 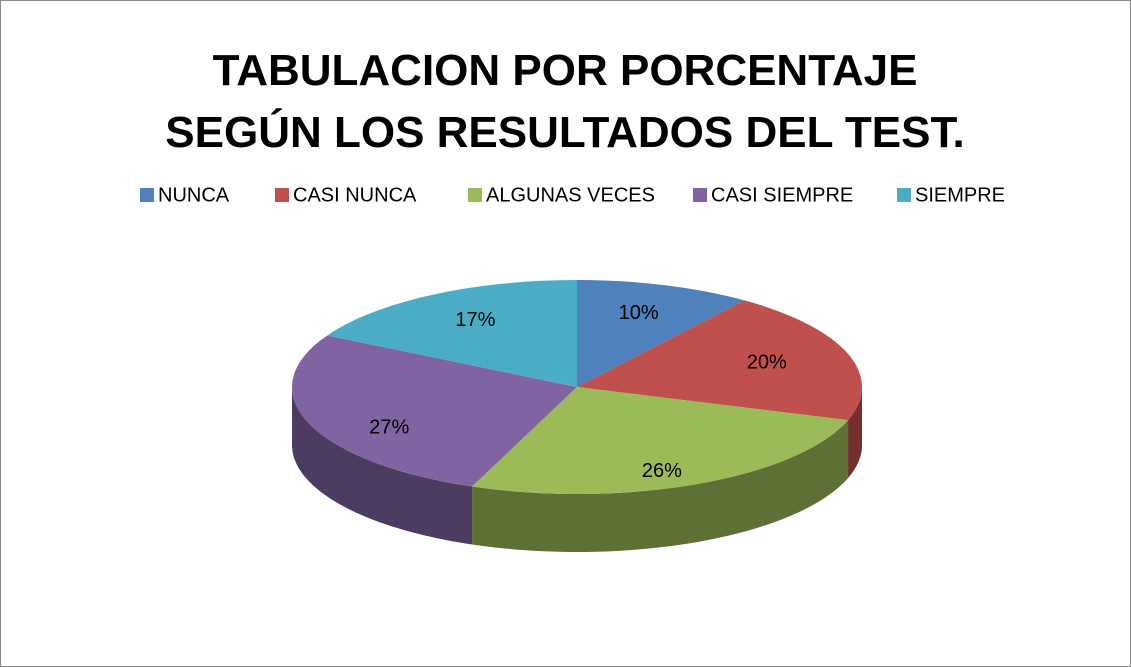 I want to click on legend-label: SIEMPRE, so click(x=960, y=195).